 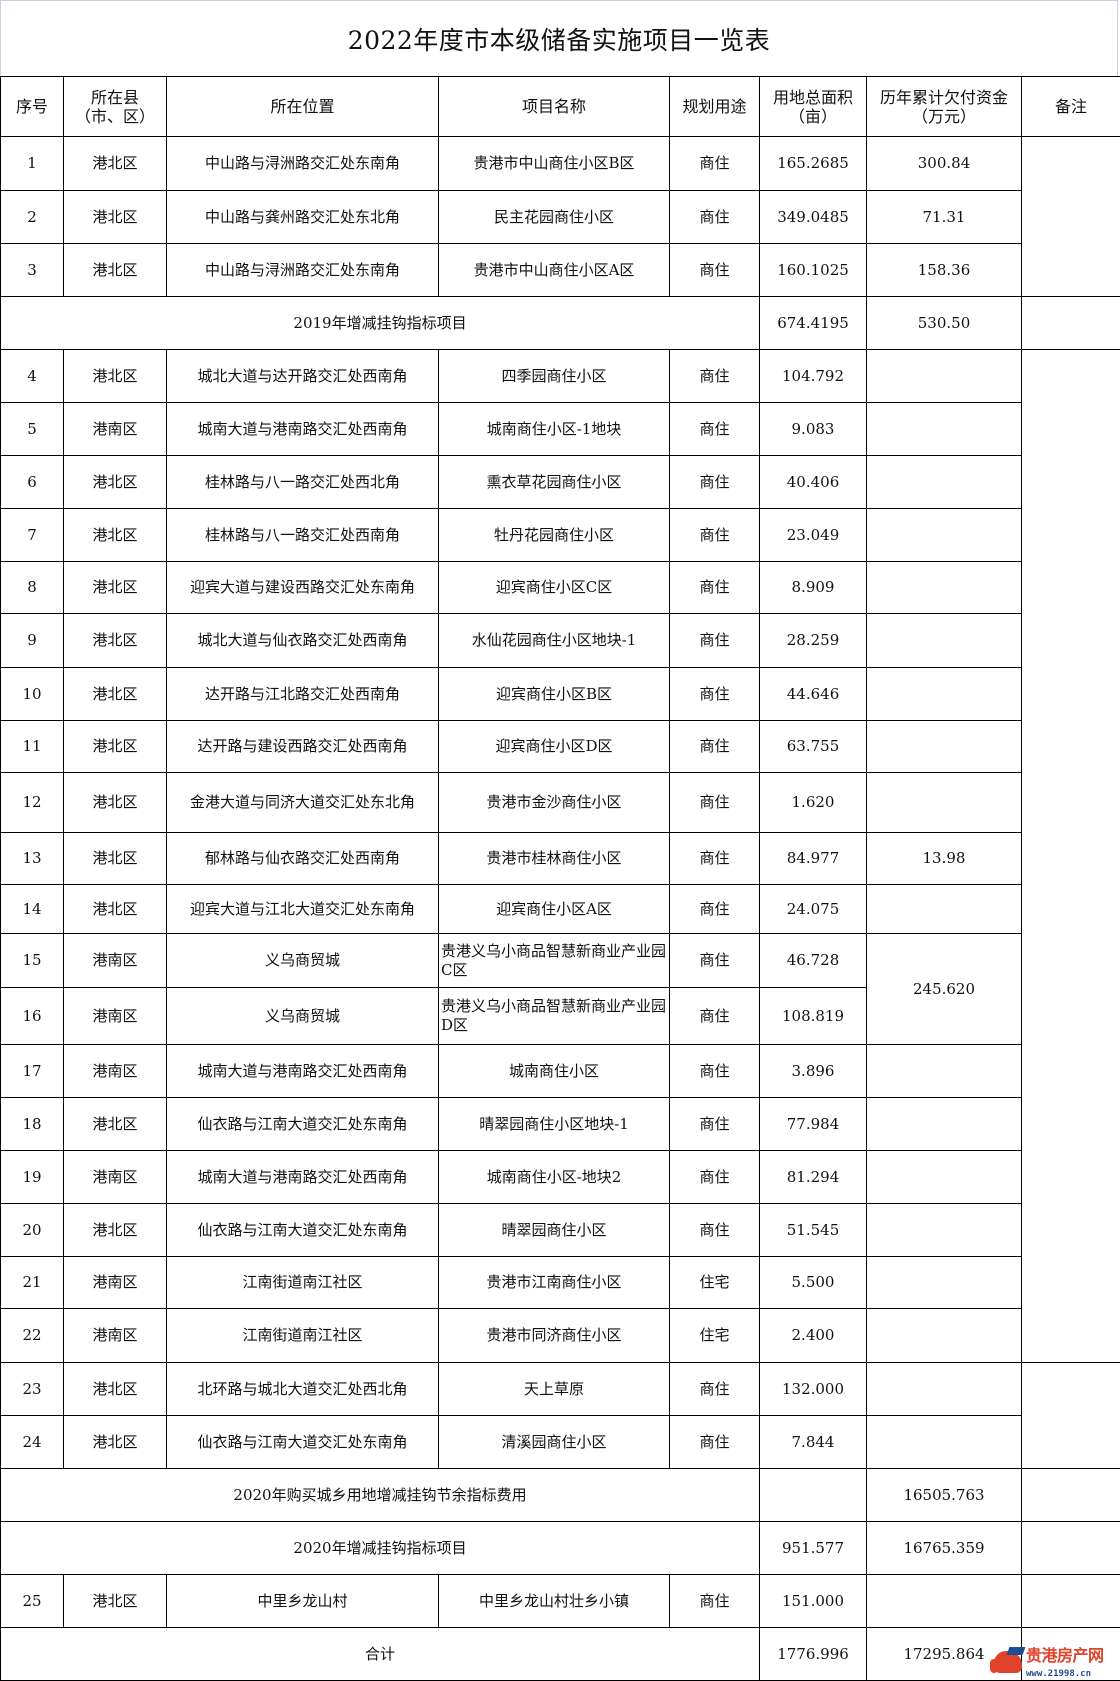 What do you see at coordinates (813, 1335) in the screenshot?
I see `cell-area: 2.400` at bounding box center [813, 1335].